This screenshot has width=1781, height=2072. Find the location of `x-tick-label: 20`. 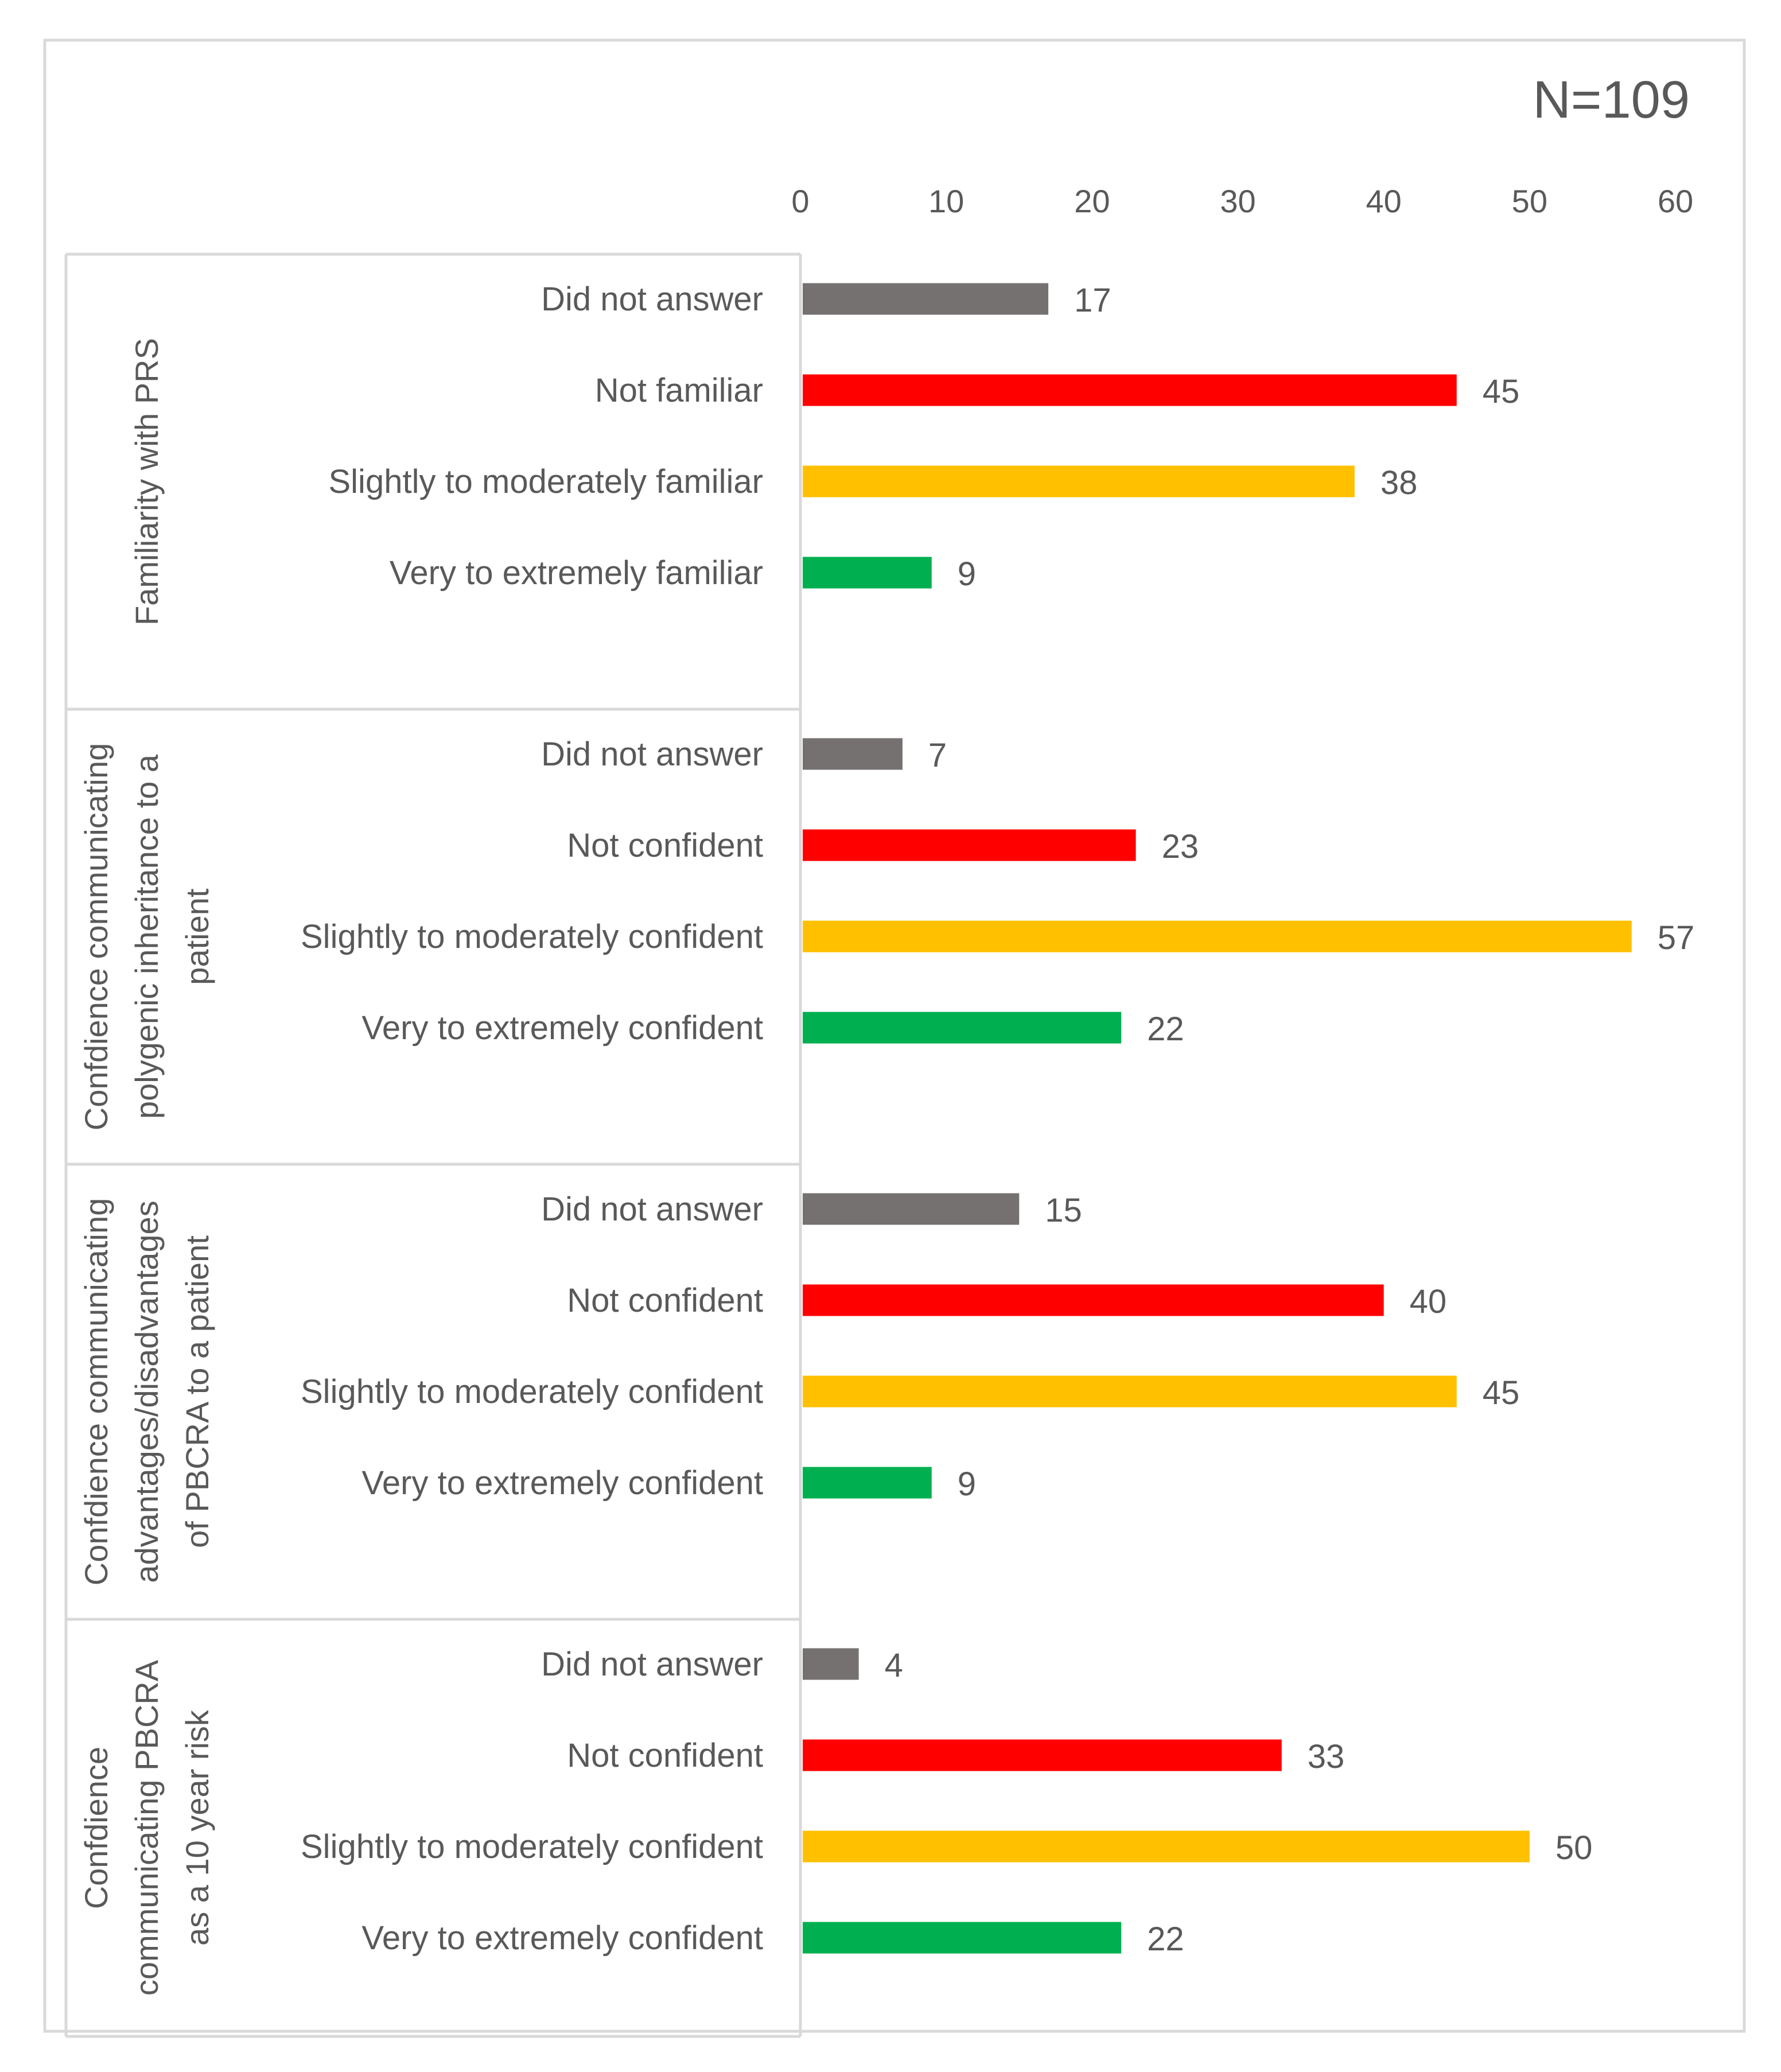

x-tick-label: 20 is located at coordinates (1092, 201).